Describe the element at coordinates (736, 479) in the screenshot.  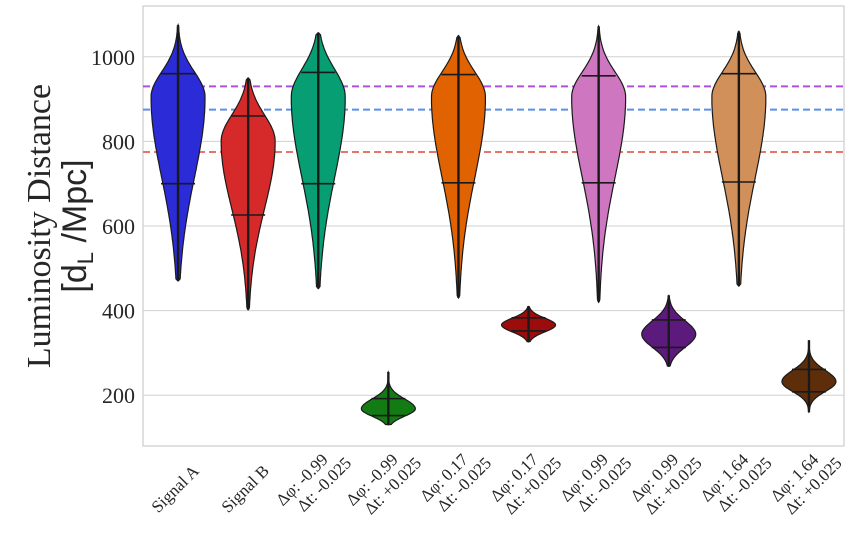
I see `x-tick-label-9: Δφ: 1.64Δt: -0.025` at that location.